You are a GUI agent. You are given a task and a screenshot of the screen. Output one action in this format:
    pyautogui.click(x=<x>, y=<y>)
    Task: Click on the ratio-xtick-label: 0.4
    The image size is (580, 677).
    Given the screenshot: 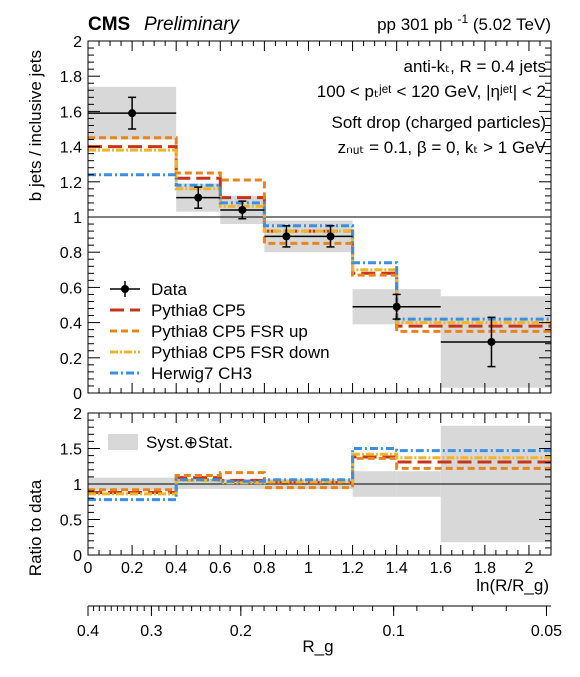 What is the action you would take?
    pyautogui.click(x=176, y=568)
    